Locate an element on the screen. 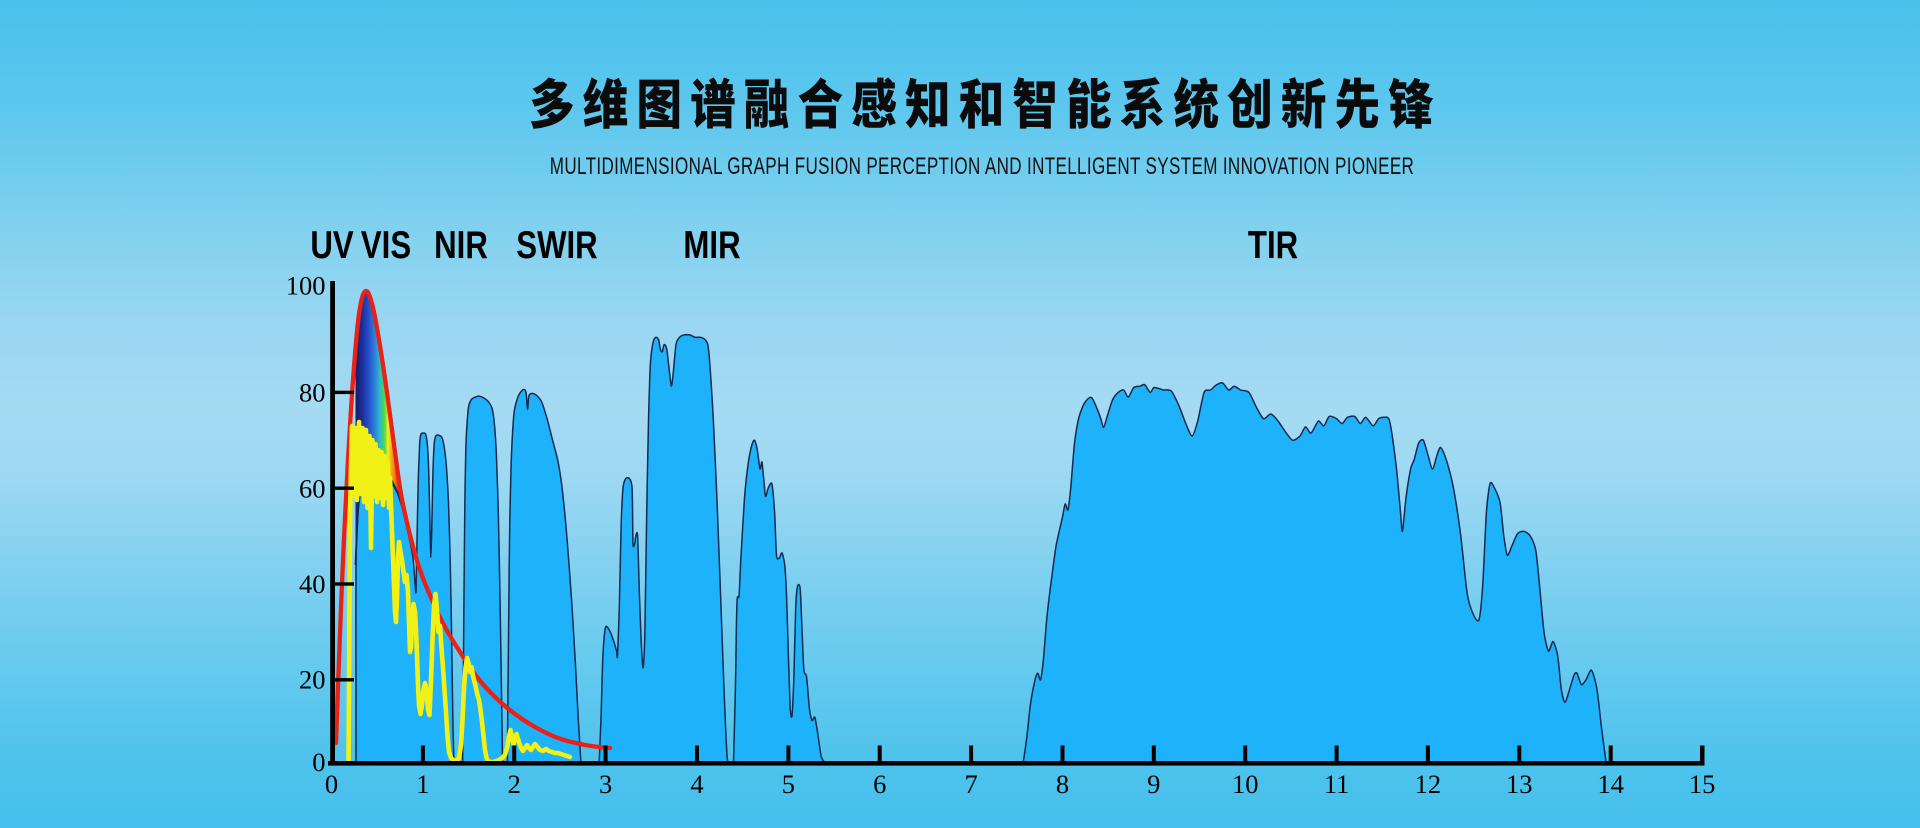 This screenshot has width=1920, height=828. svg-text: 8 is located at coordinates (1062, 784).